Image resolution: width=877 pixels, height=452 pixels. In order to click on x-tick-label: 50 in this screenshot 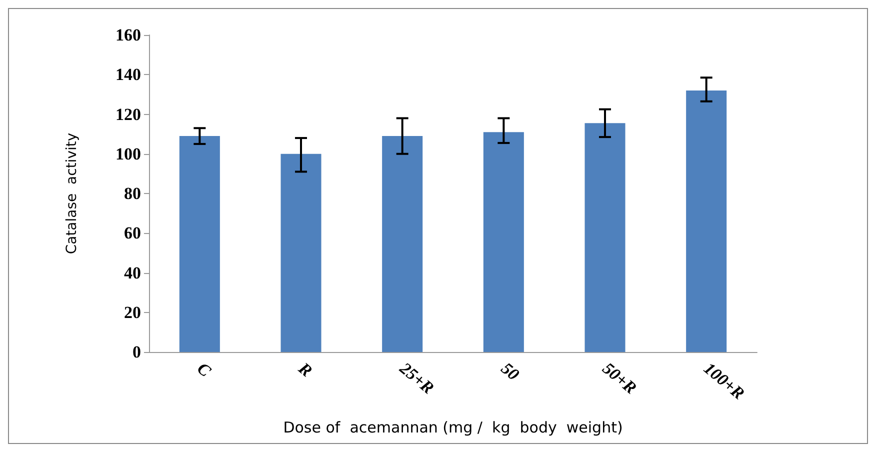, I will do `click(511, 371)`.